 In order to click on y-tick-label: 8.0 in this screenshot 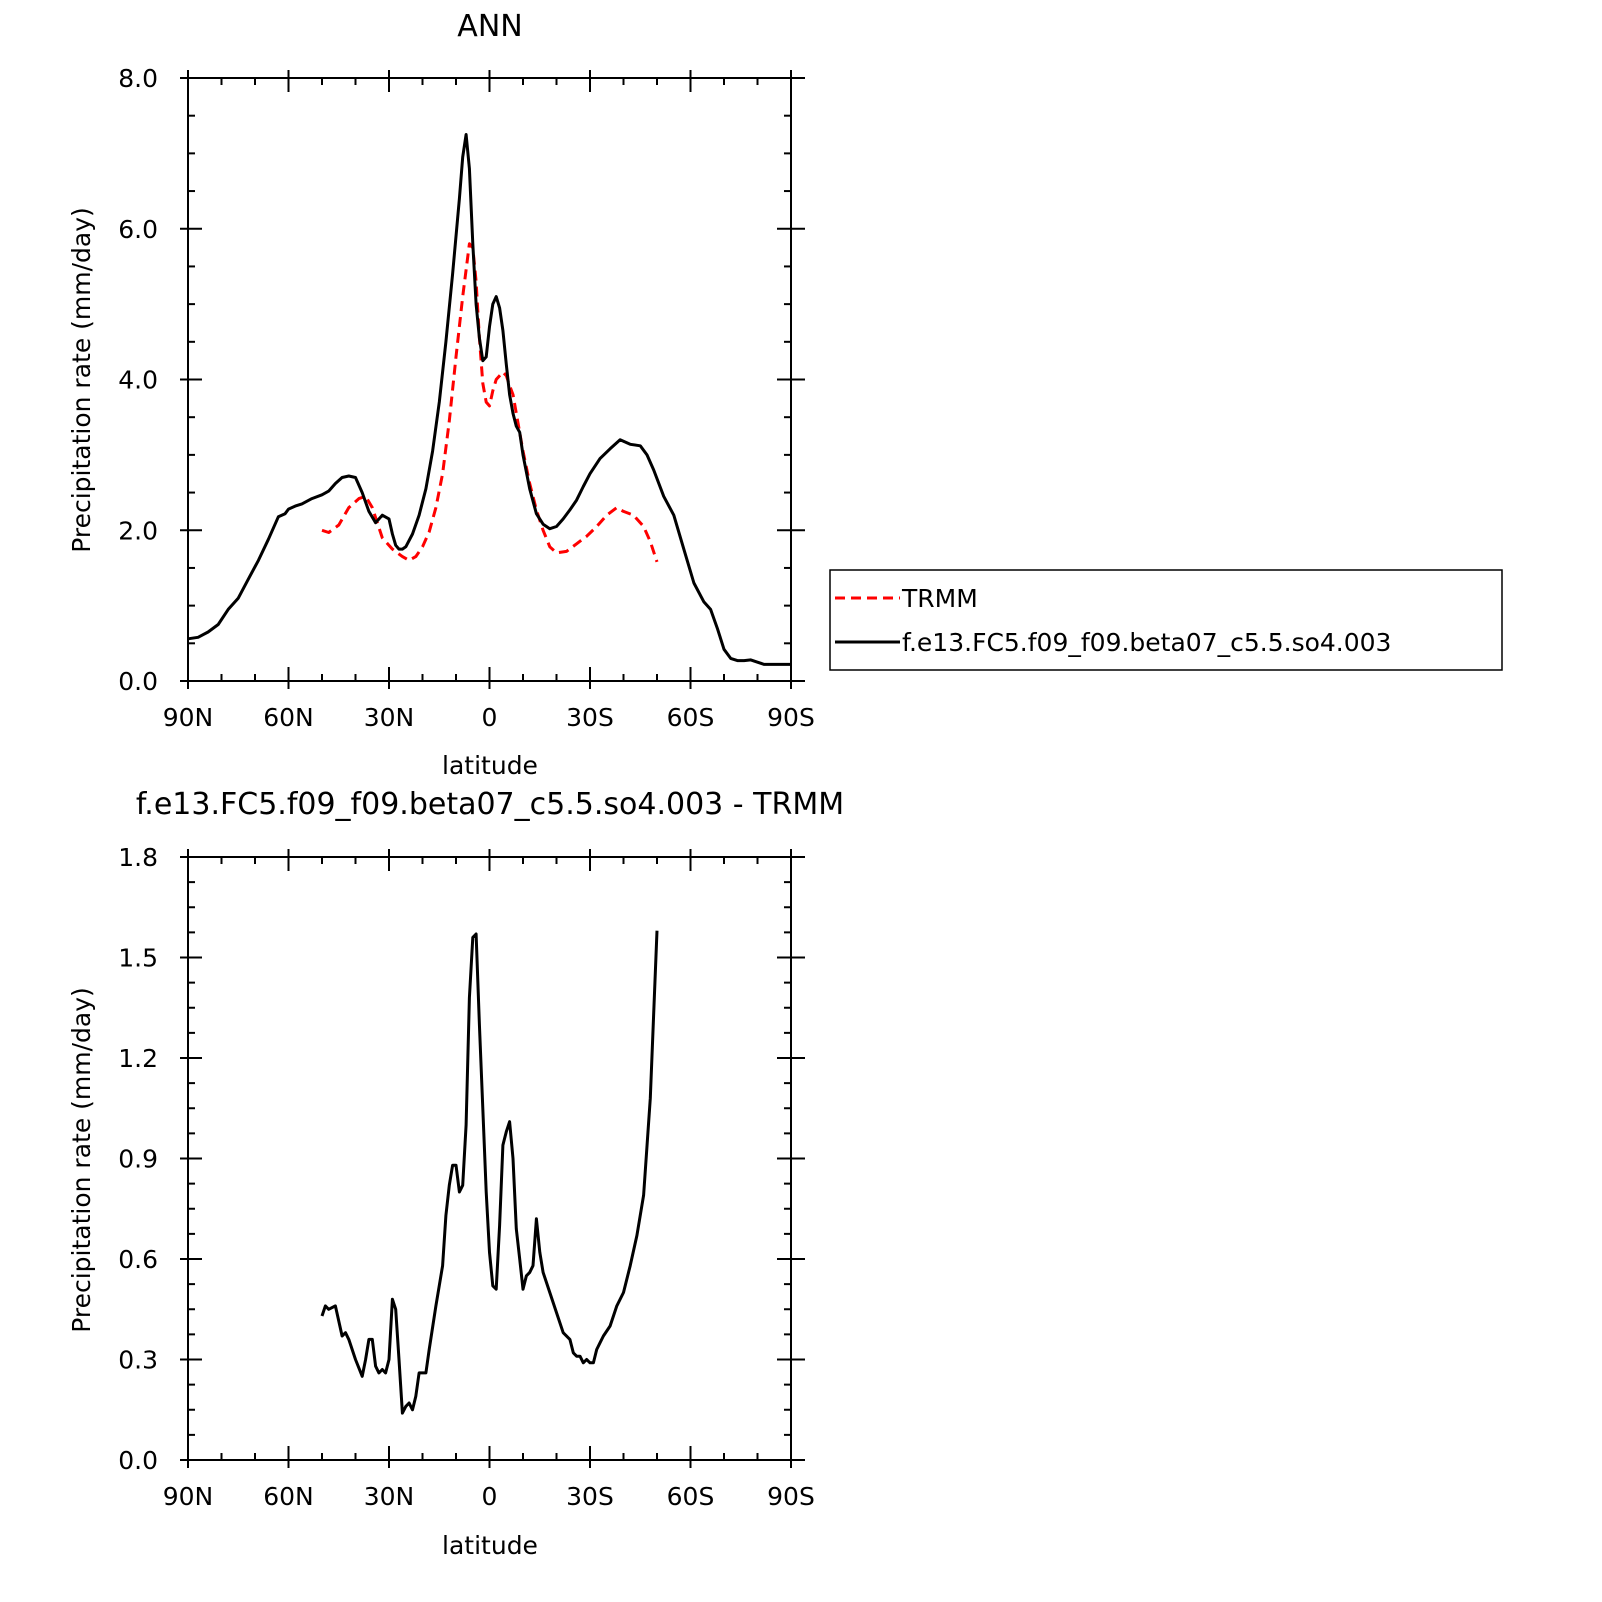, I will do `click(138, 78)`.